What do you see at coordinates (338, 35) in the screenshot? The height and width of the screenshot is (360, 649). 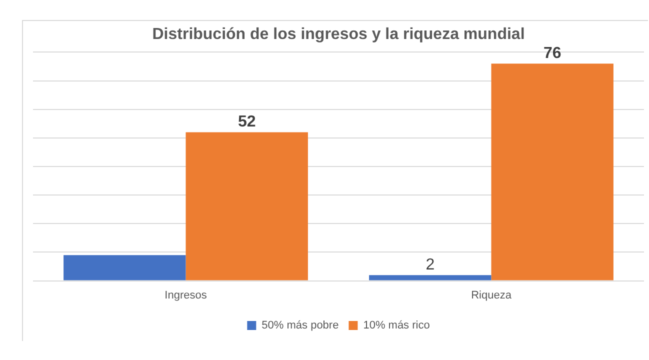 I see `chart-title: Distribución de los ingresos y la riqueza mundial` at bounding box center [338, 35].